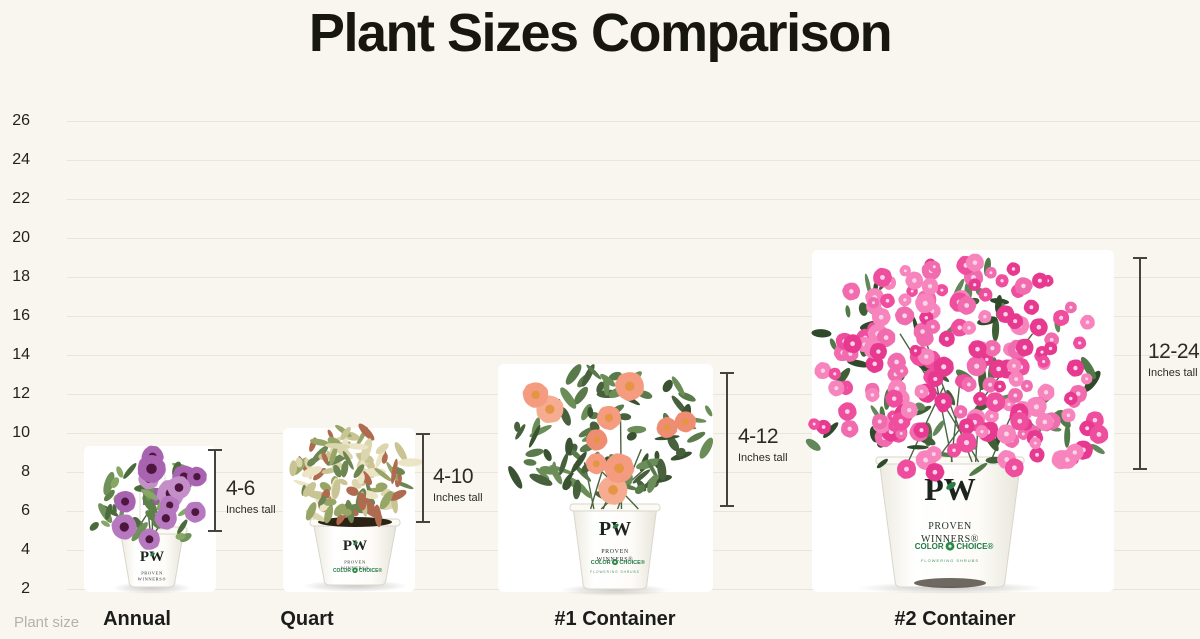 This screenshot has width=1200, height=639. What do you see at coordinates (21, 198) in the screenshot?
I see `y-tick-label: 22` at bounding box center [21, 198].